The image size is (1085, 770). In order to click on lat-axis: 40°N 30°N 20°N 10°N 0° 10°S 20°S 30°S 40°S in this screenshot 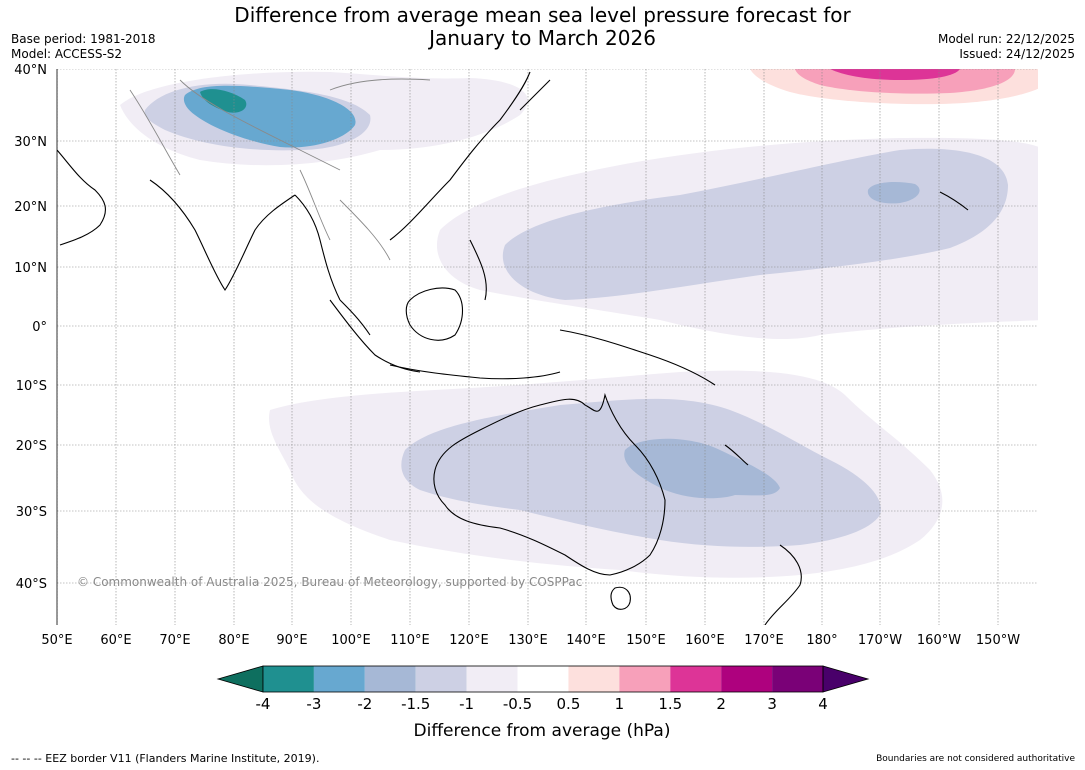, I will do `click(30, 327)`.